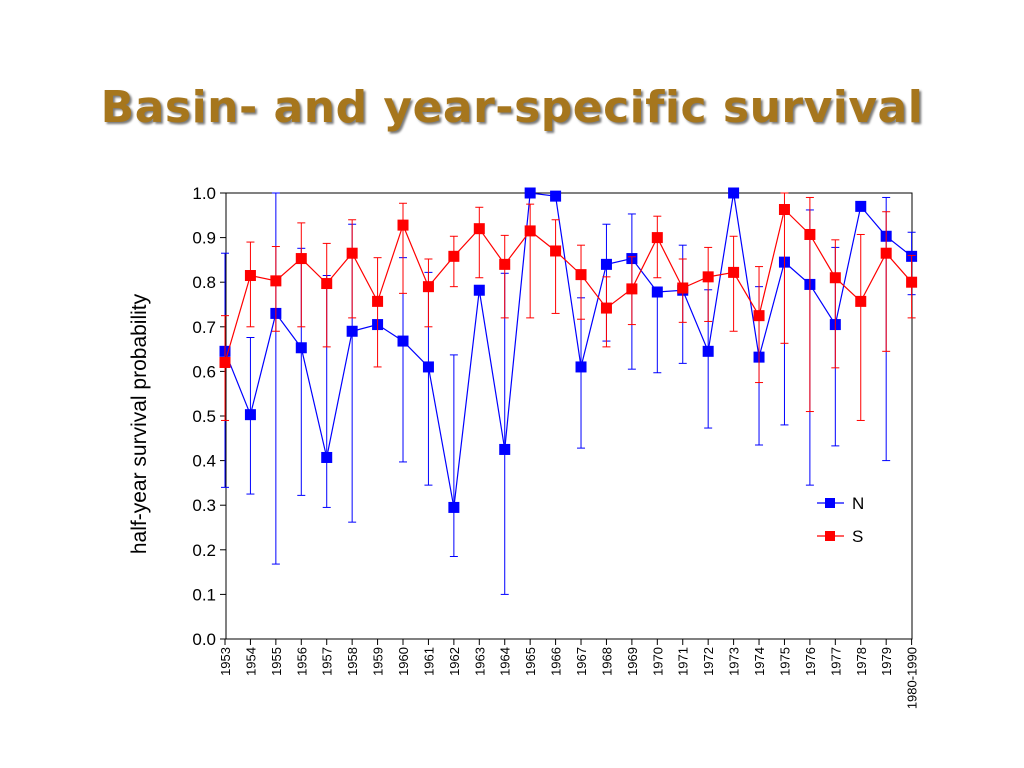 Image resolution: width=1024 pixels, height=768 pixels. Describe the element at coordinates (857, 536) in the screenshot. I see `legend-label: S` at that location.